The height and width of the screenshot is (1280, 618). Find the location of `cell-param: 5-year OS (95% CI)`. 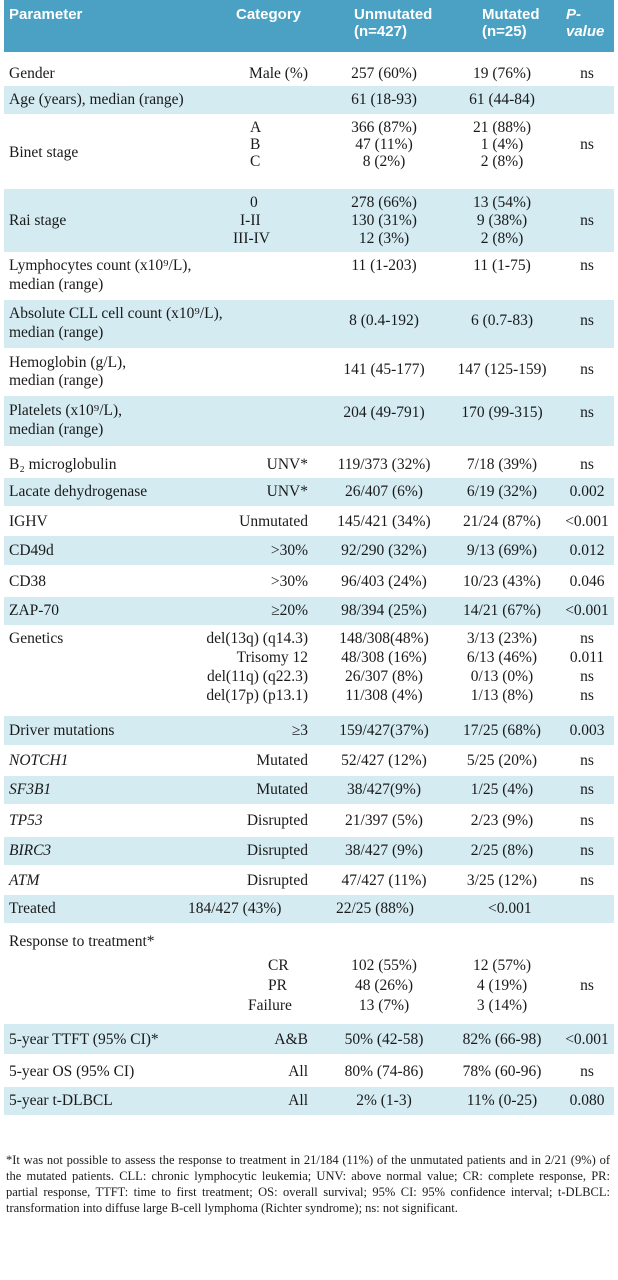

cell-param: 5-year OS (95% CI) is located at coordinates (72, 1071).